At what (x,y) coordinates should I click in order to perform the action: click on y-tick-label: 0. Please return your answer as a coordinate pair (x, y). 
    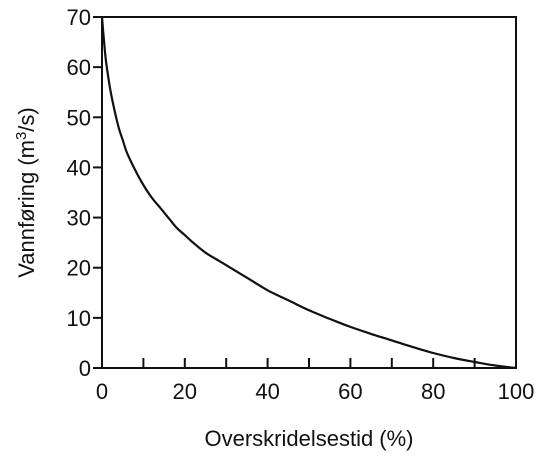
    Looking at the image, I should click on (85, 368).